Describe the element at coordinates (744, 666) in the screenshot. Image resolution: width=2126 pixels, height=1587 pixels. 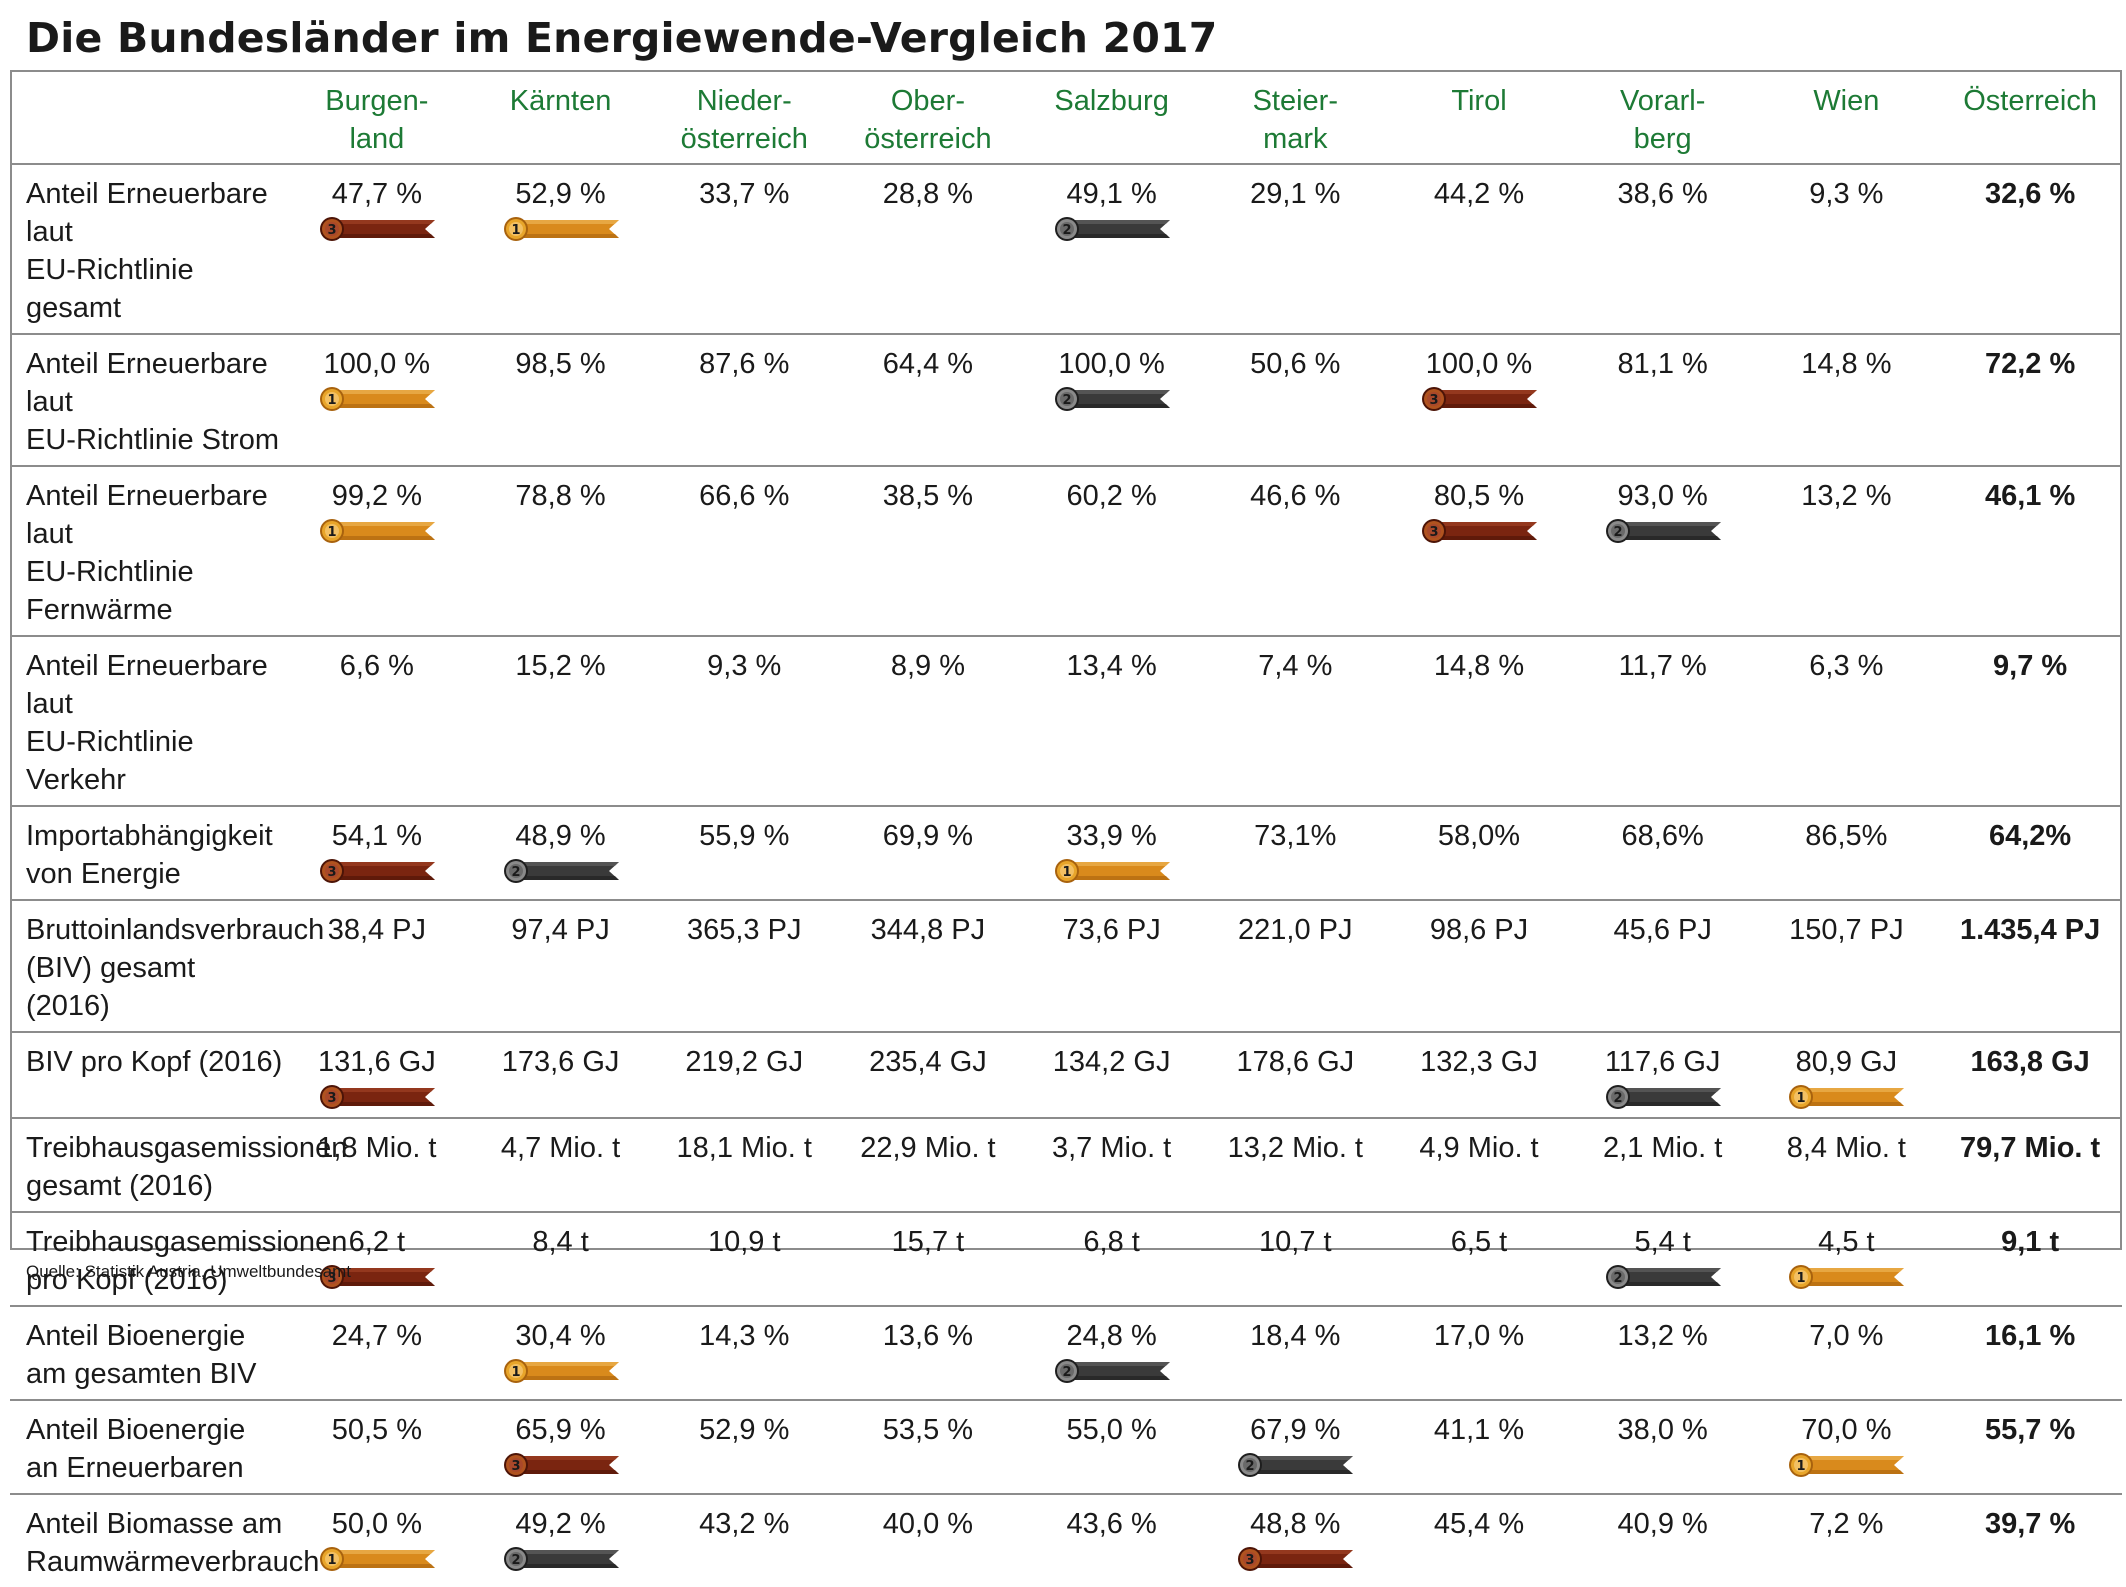
I see `cell-value: 9,3 %` at that location.